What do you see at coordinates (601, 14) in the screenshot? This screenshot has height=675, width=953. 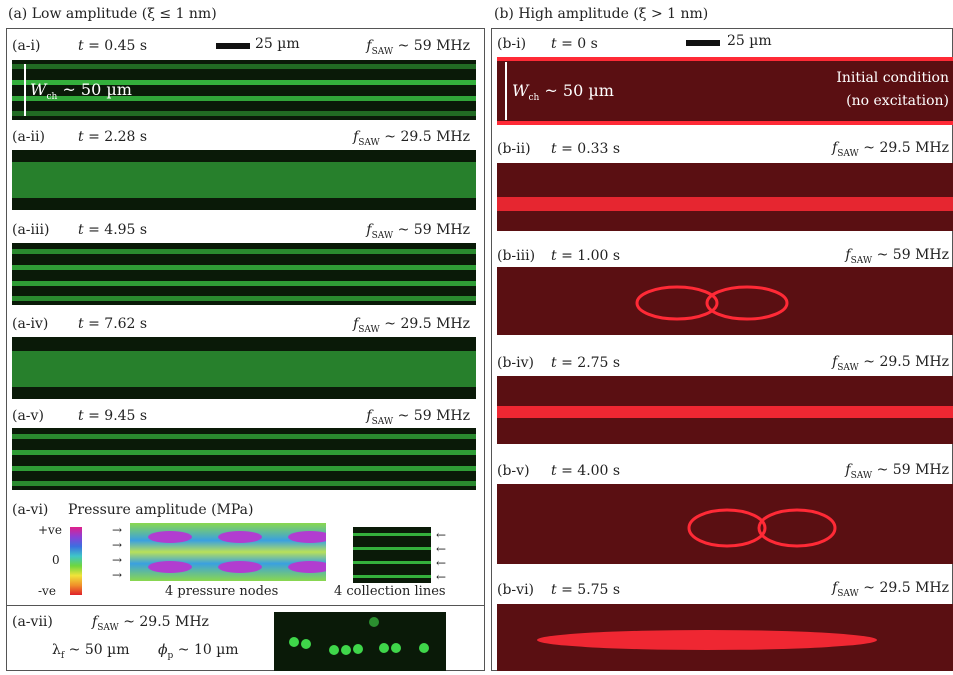 I see `panel-b-title: (b) High amplitude (ξ > 1 nm)` at bounding box center [601, 14].